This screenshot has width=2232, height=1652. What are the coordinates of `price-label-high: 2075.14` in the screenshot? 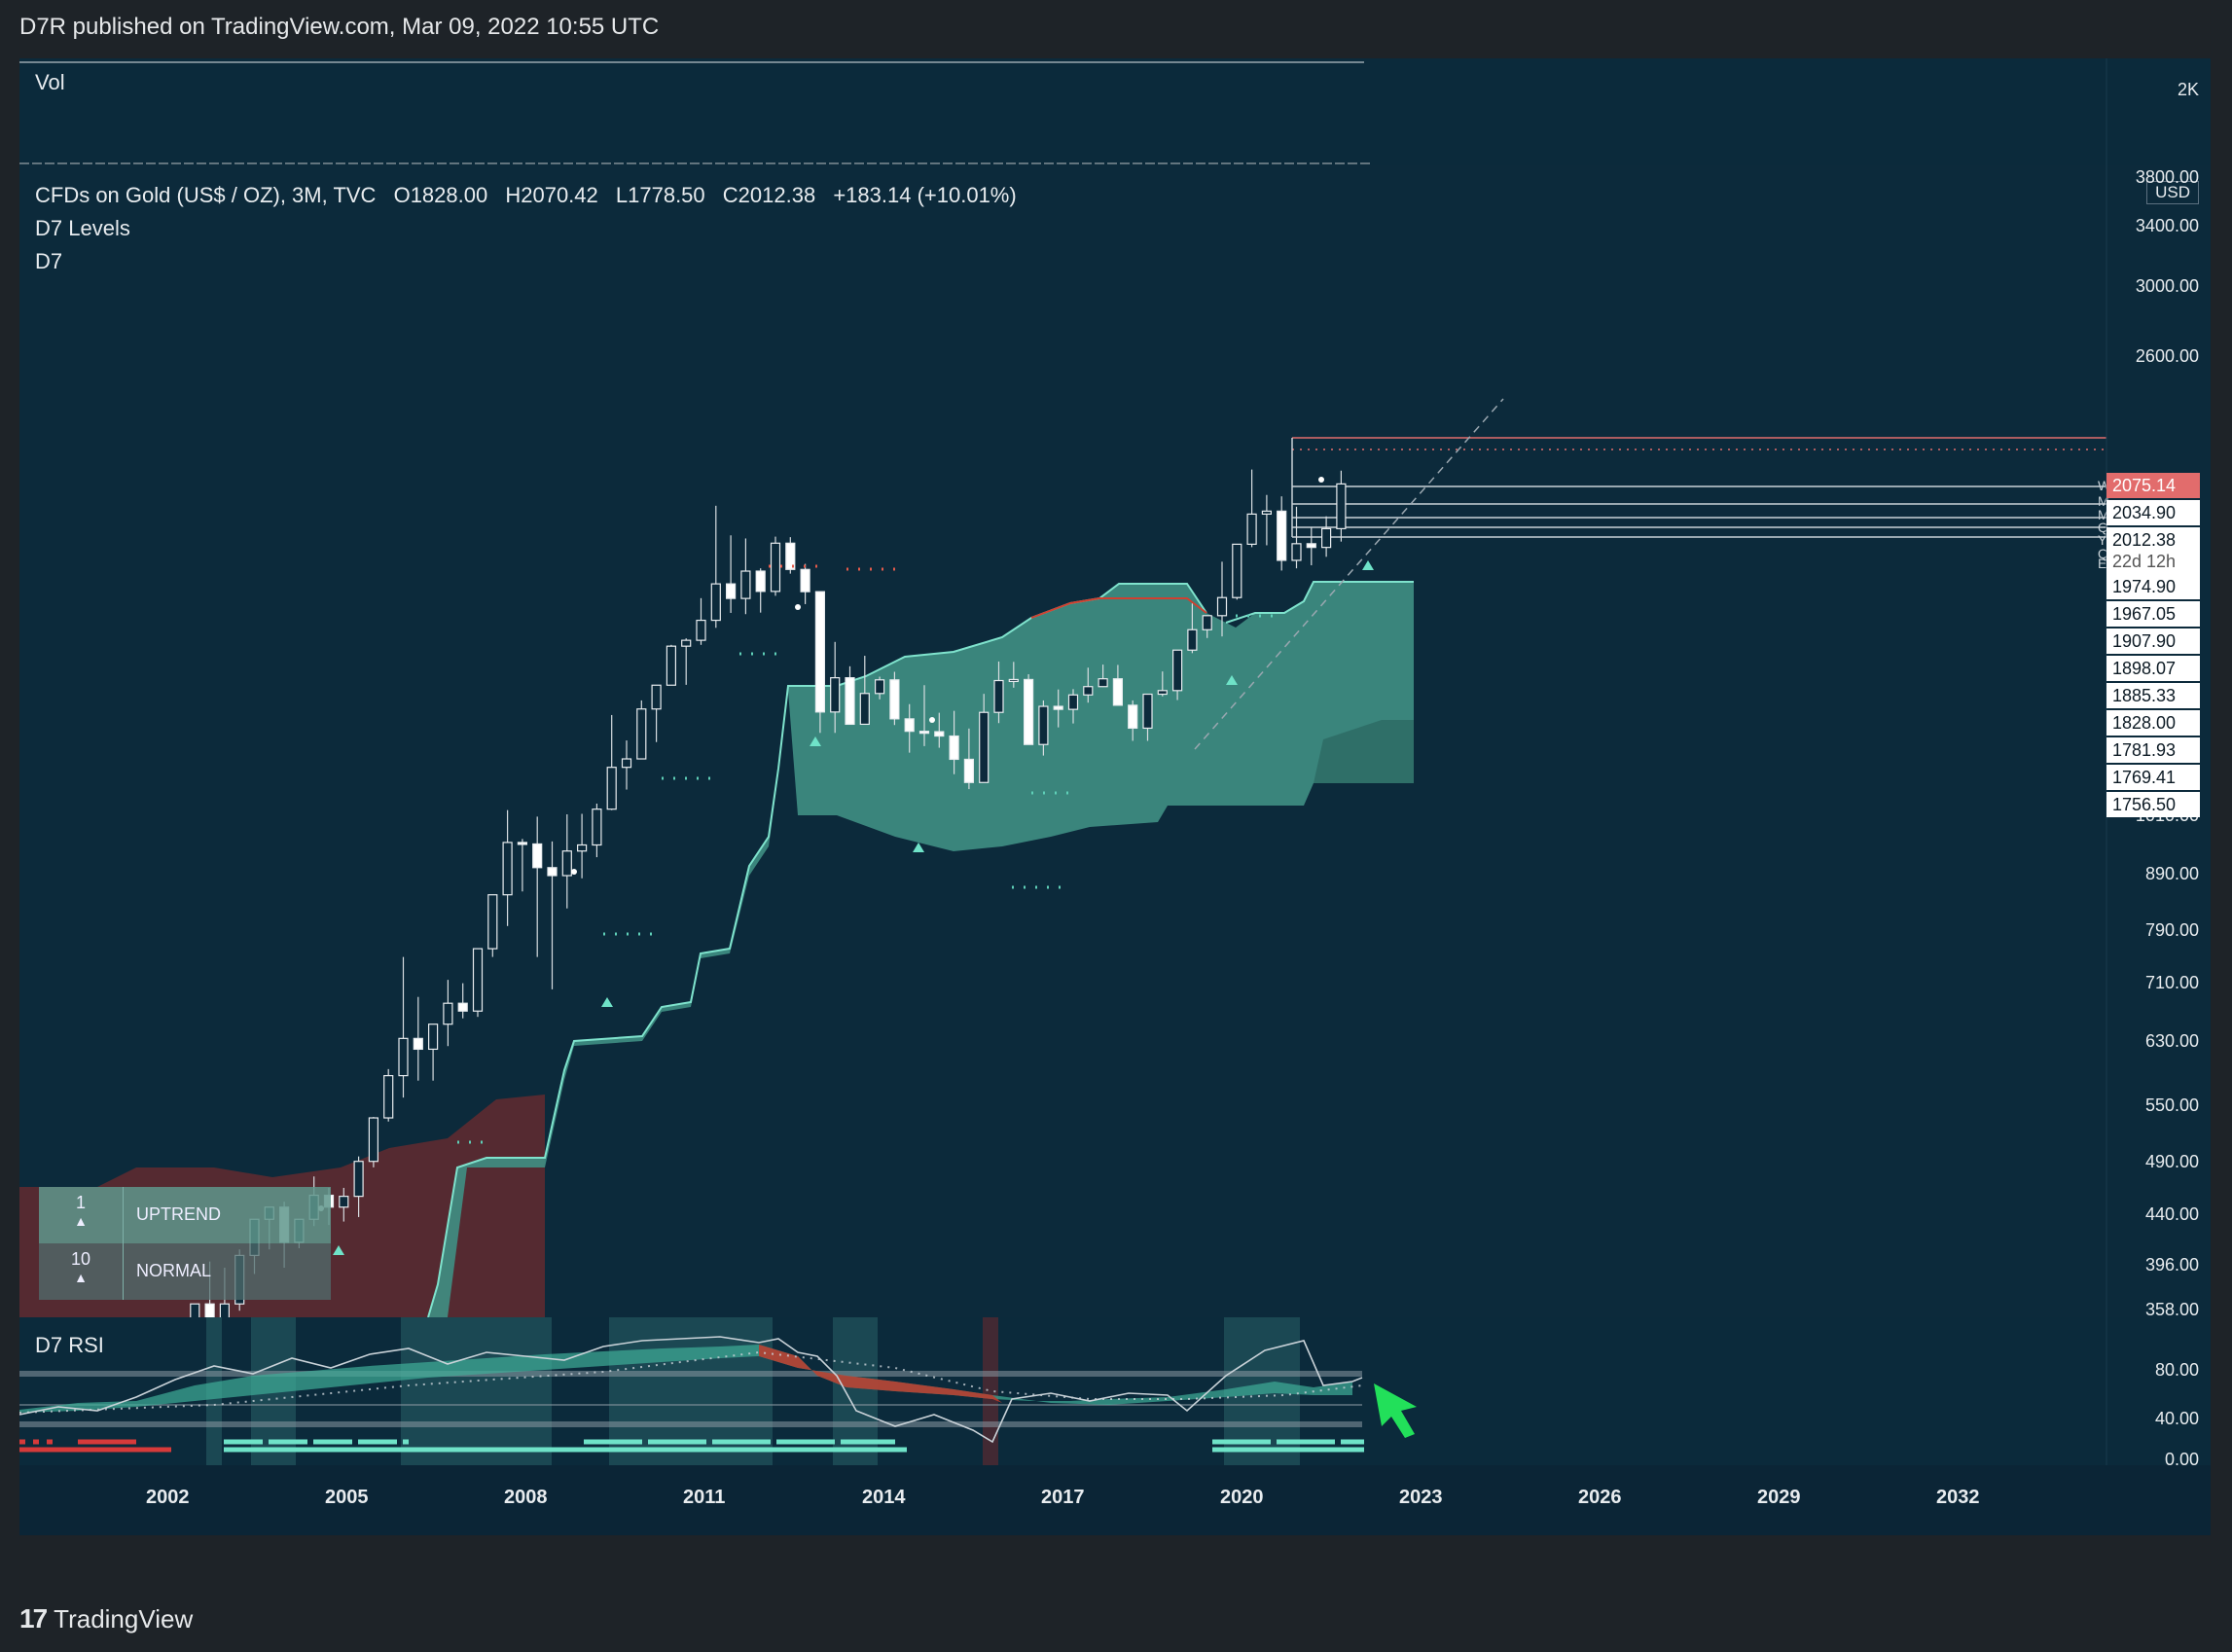 It's located at (2153, 485).